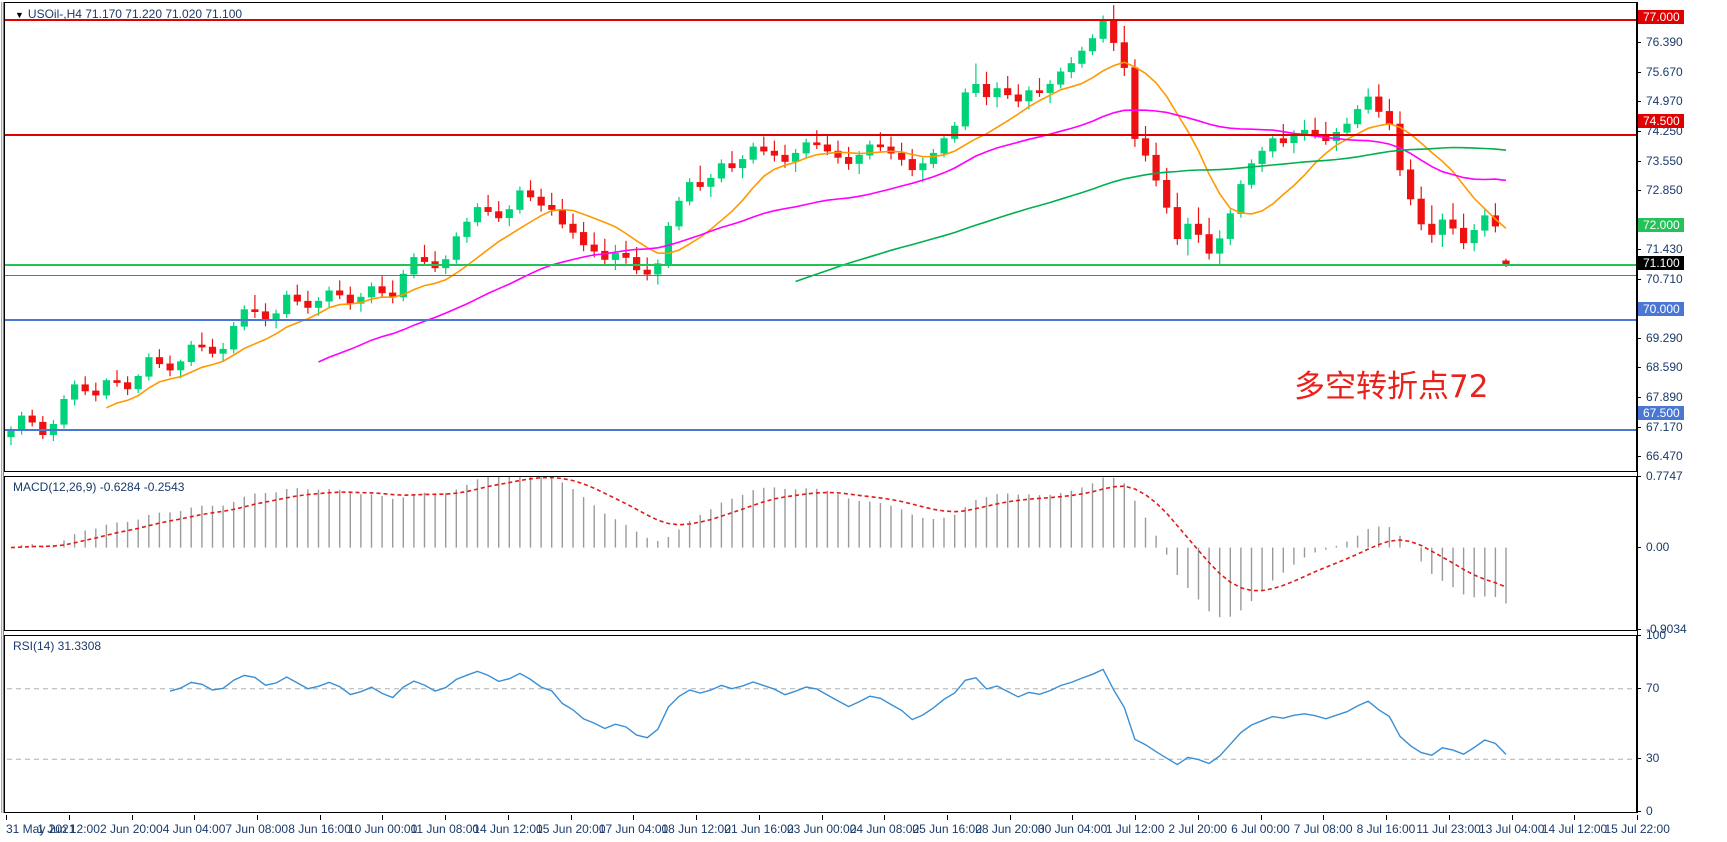 This screenshot has width=1727, height=842. I want to click on rsi-tick-label: 100, so click(1656, 635).